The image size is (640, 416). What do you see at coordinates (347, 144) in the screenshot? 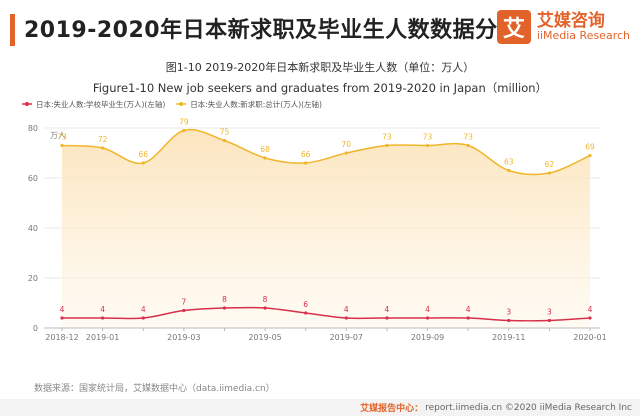
I see `data-label: 70` at bounding box center [347, 144].